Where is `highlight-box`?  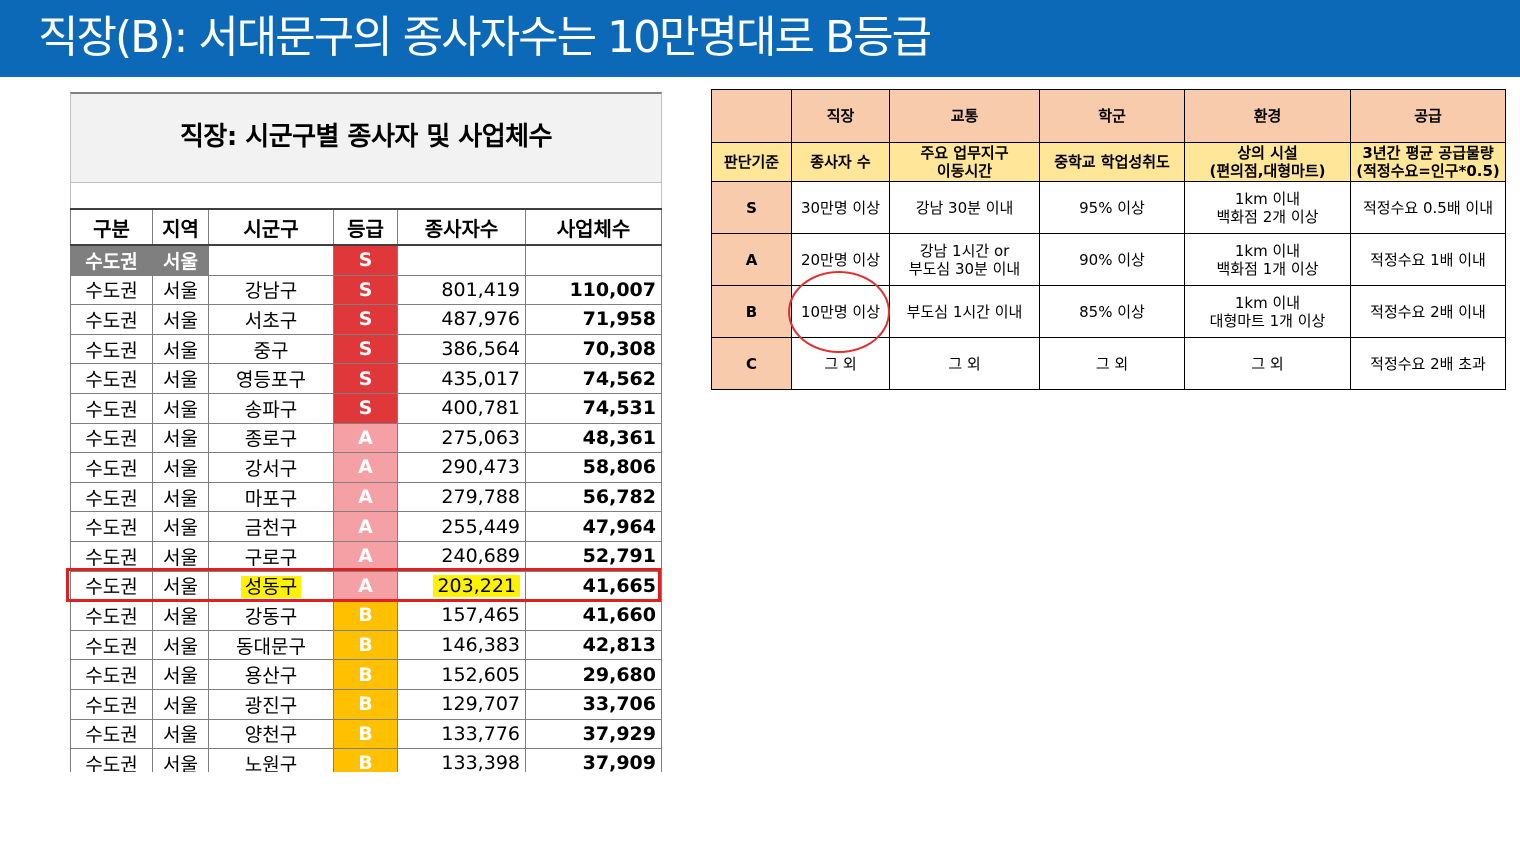
highlight-box is located at coordinates (363, 585).